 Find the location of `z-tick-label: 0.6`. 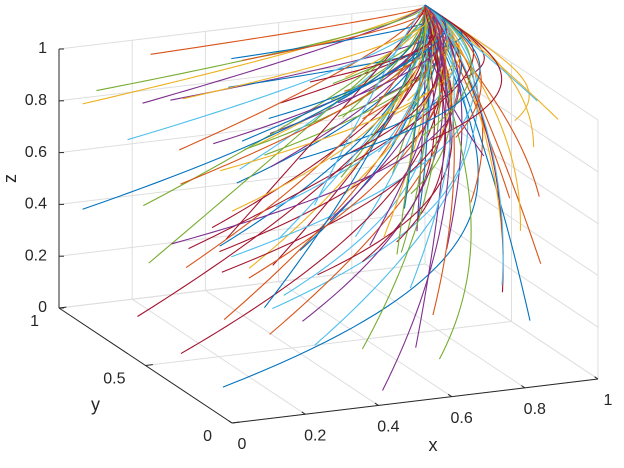

z-tick-label: 0.6 is located at coordinates (36, 152).